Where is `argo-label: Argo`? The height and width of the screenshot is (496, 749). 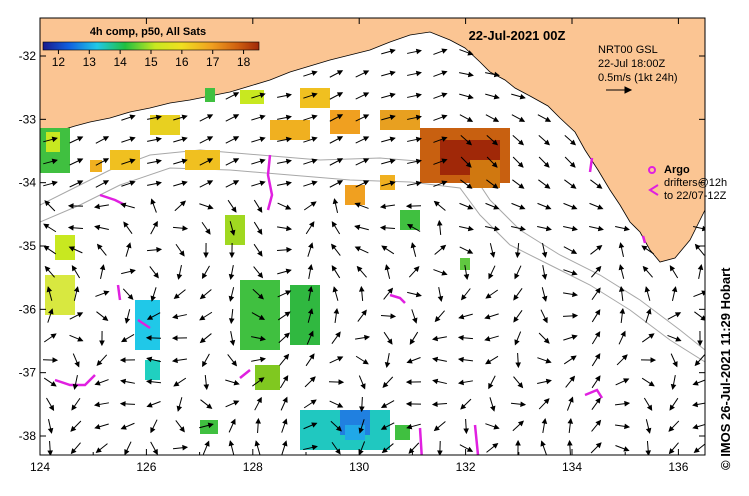
argo-label: Argo is located at coordinates (677, 170).